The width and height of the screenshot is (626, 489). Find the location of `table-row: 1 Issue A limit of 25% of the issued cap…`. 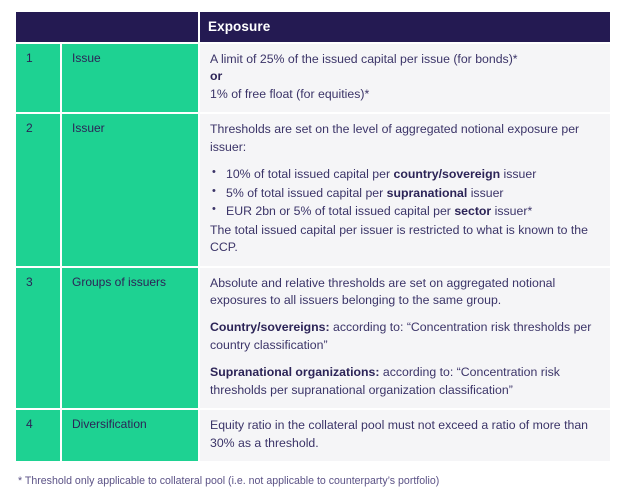

table-row: 1 Issue A limit of 25% of the issued cap… is located at coordinates (313, 78).